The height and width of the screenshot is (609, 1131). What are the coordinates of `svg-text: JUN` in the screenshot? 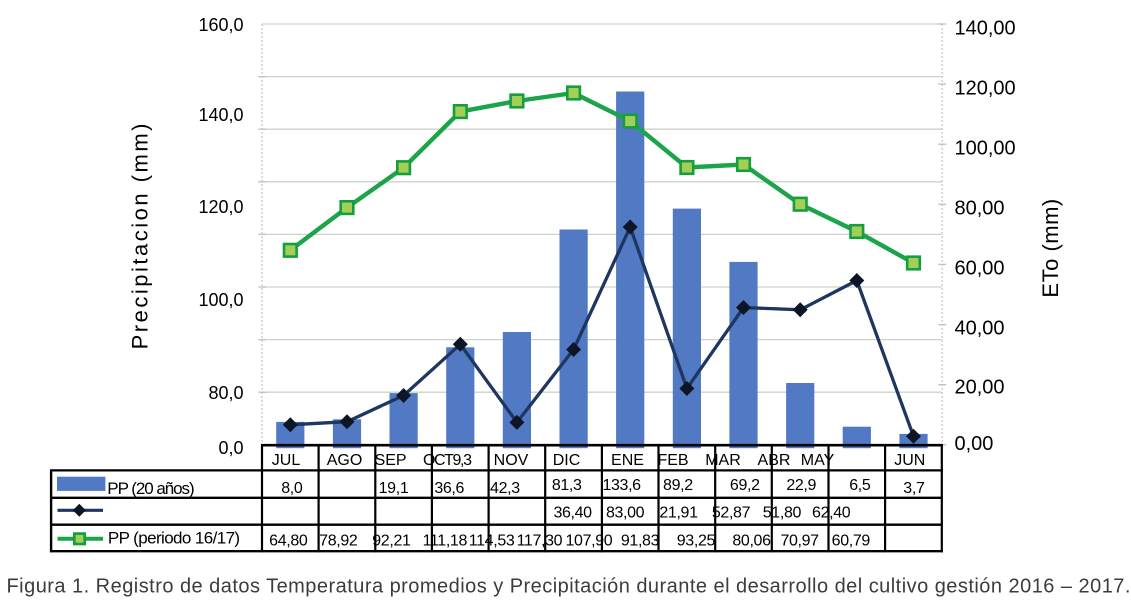 It's located at (909, 460).